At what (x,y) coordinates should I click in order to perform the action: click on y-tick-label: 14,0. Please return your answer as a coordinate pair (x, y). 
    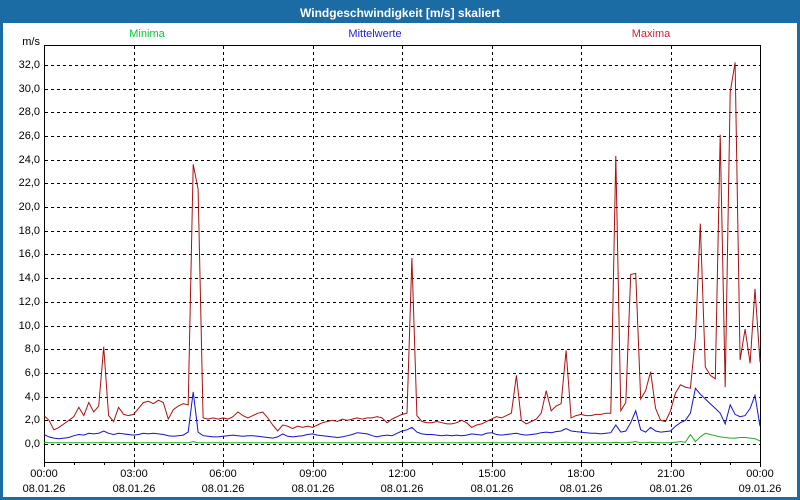
    Looking at the image, I should click on (29, 278).